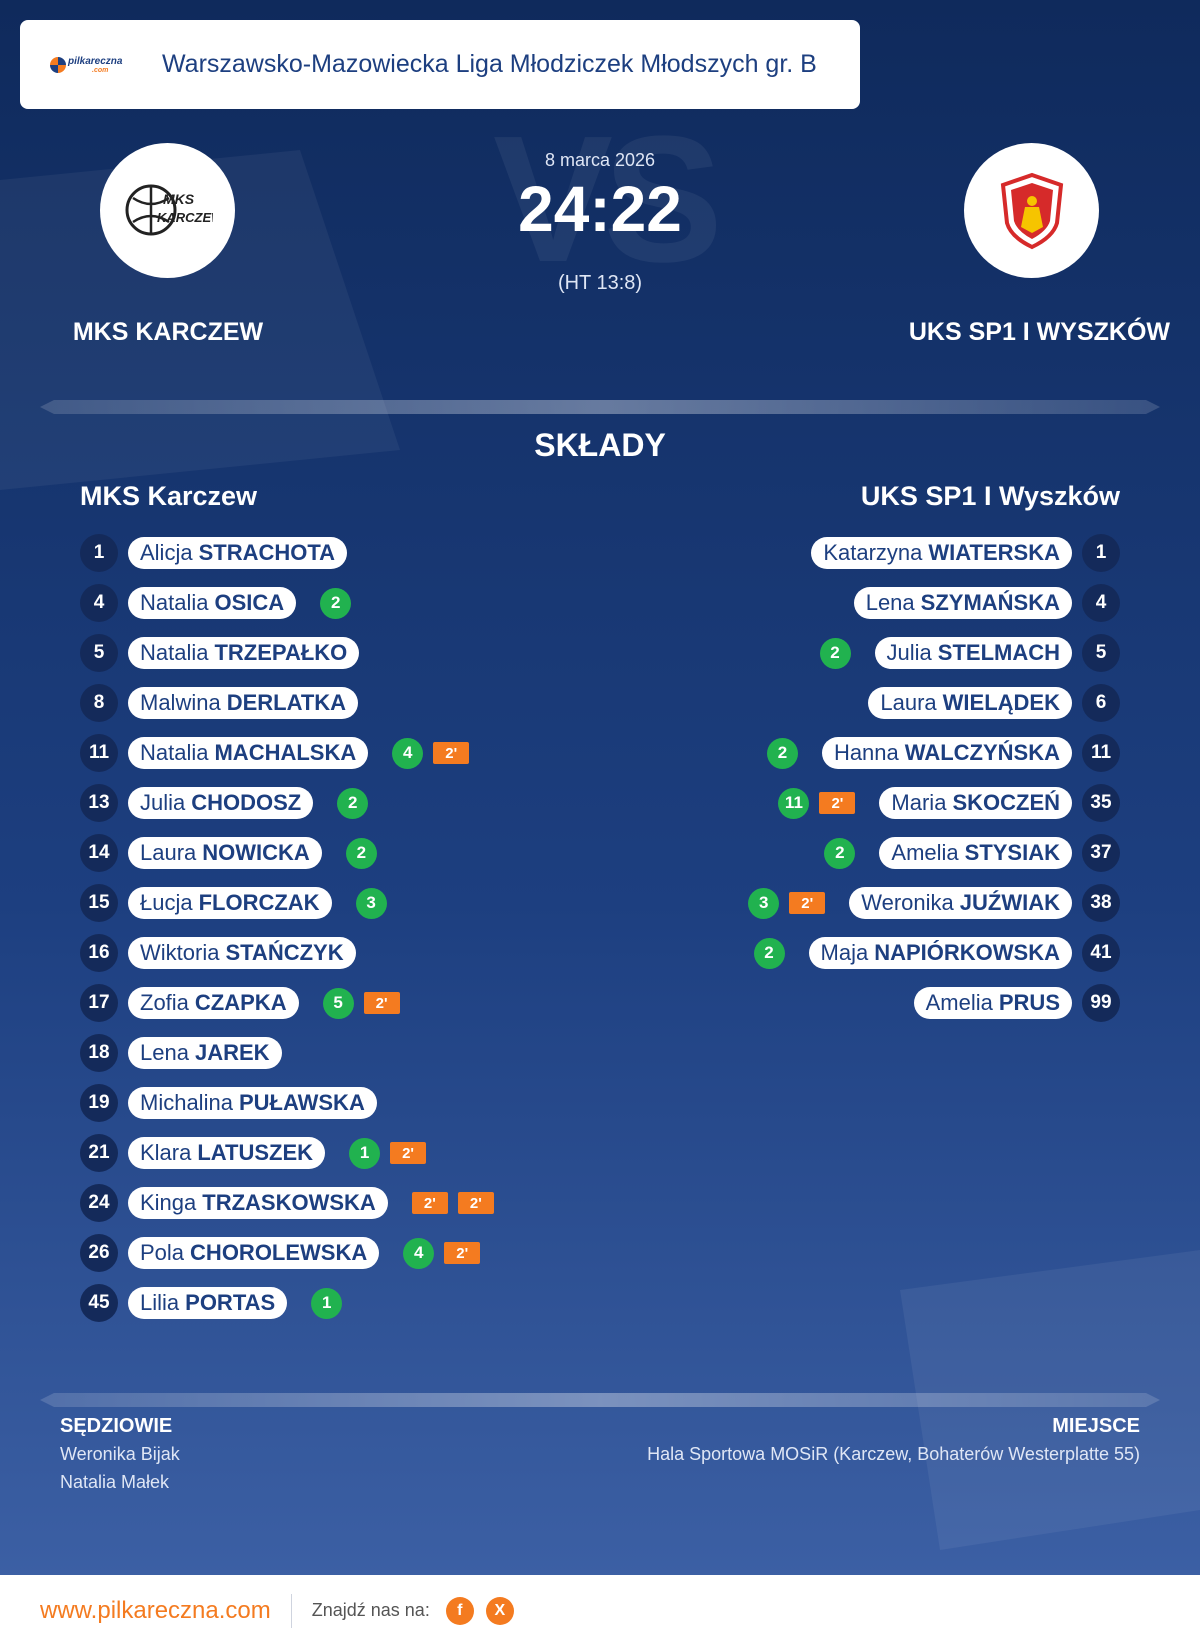  What do you see at coordinates (600, 407) in the screenshot?
I see `divider` at bounding box center [600, 407].